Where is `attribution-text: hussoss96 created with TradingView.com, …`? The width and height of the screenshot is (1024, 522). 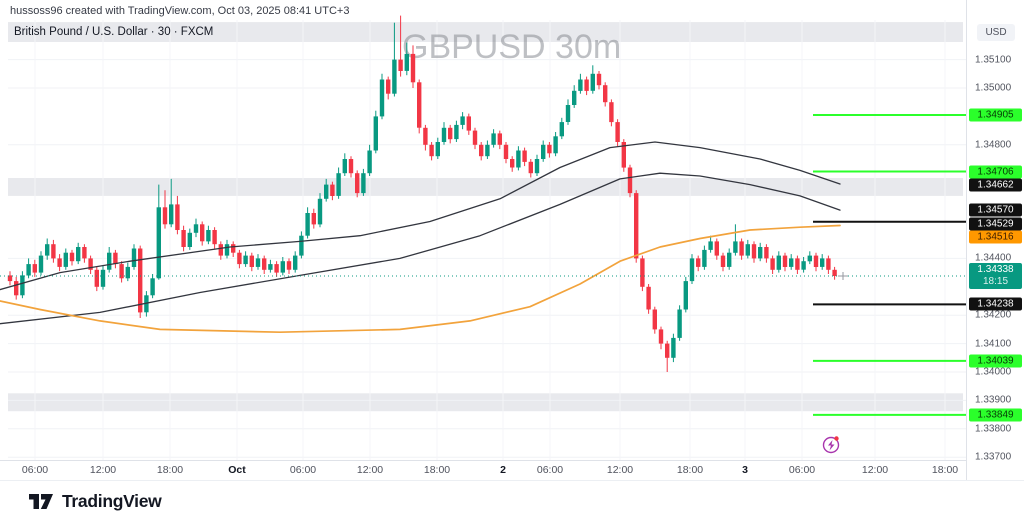 attribution-text: hussoss96 created with TradingView.com, … is located at coordinates (180, 11).